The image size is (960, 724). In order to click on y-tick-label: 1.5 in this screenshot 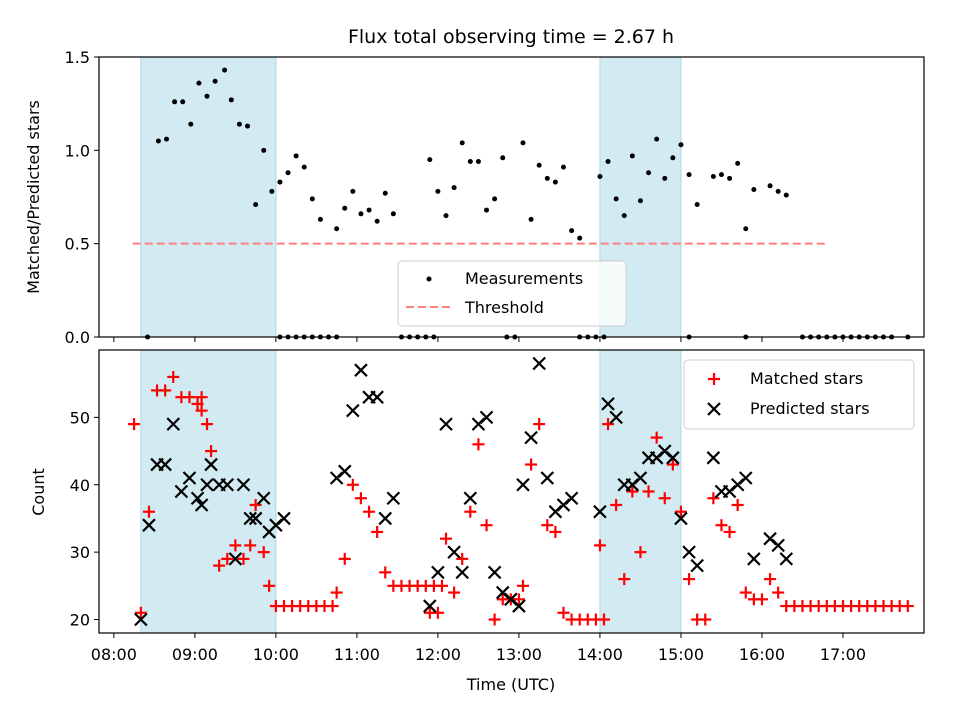, I will do `click(77, 57)`.